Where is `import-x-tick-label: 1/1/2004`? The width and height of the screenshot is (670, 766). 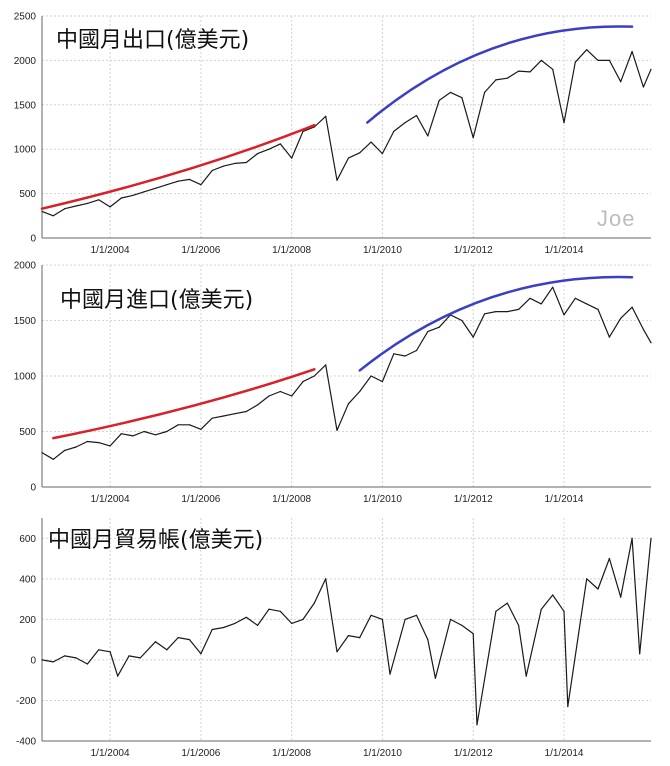
import-x-tick-label: 1/1/2004 is located at coordinates (110, 499).